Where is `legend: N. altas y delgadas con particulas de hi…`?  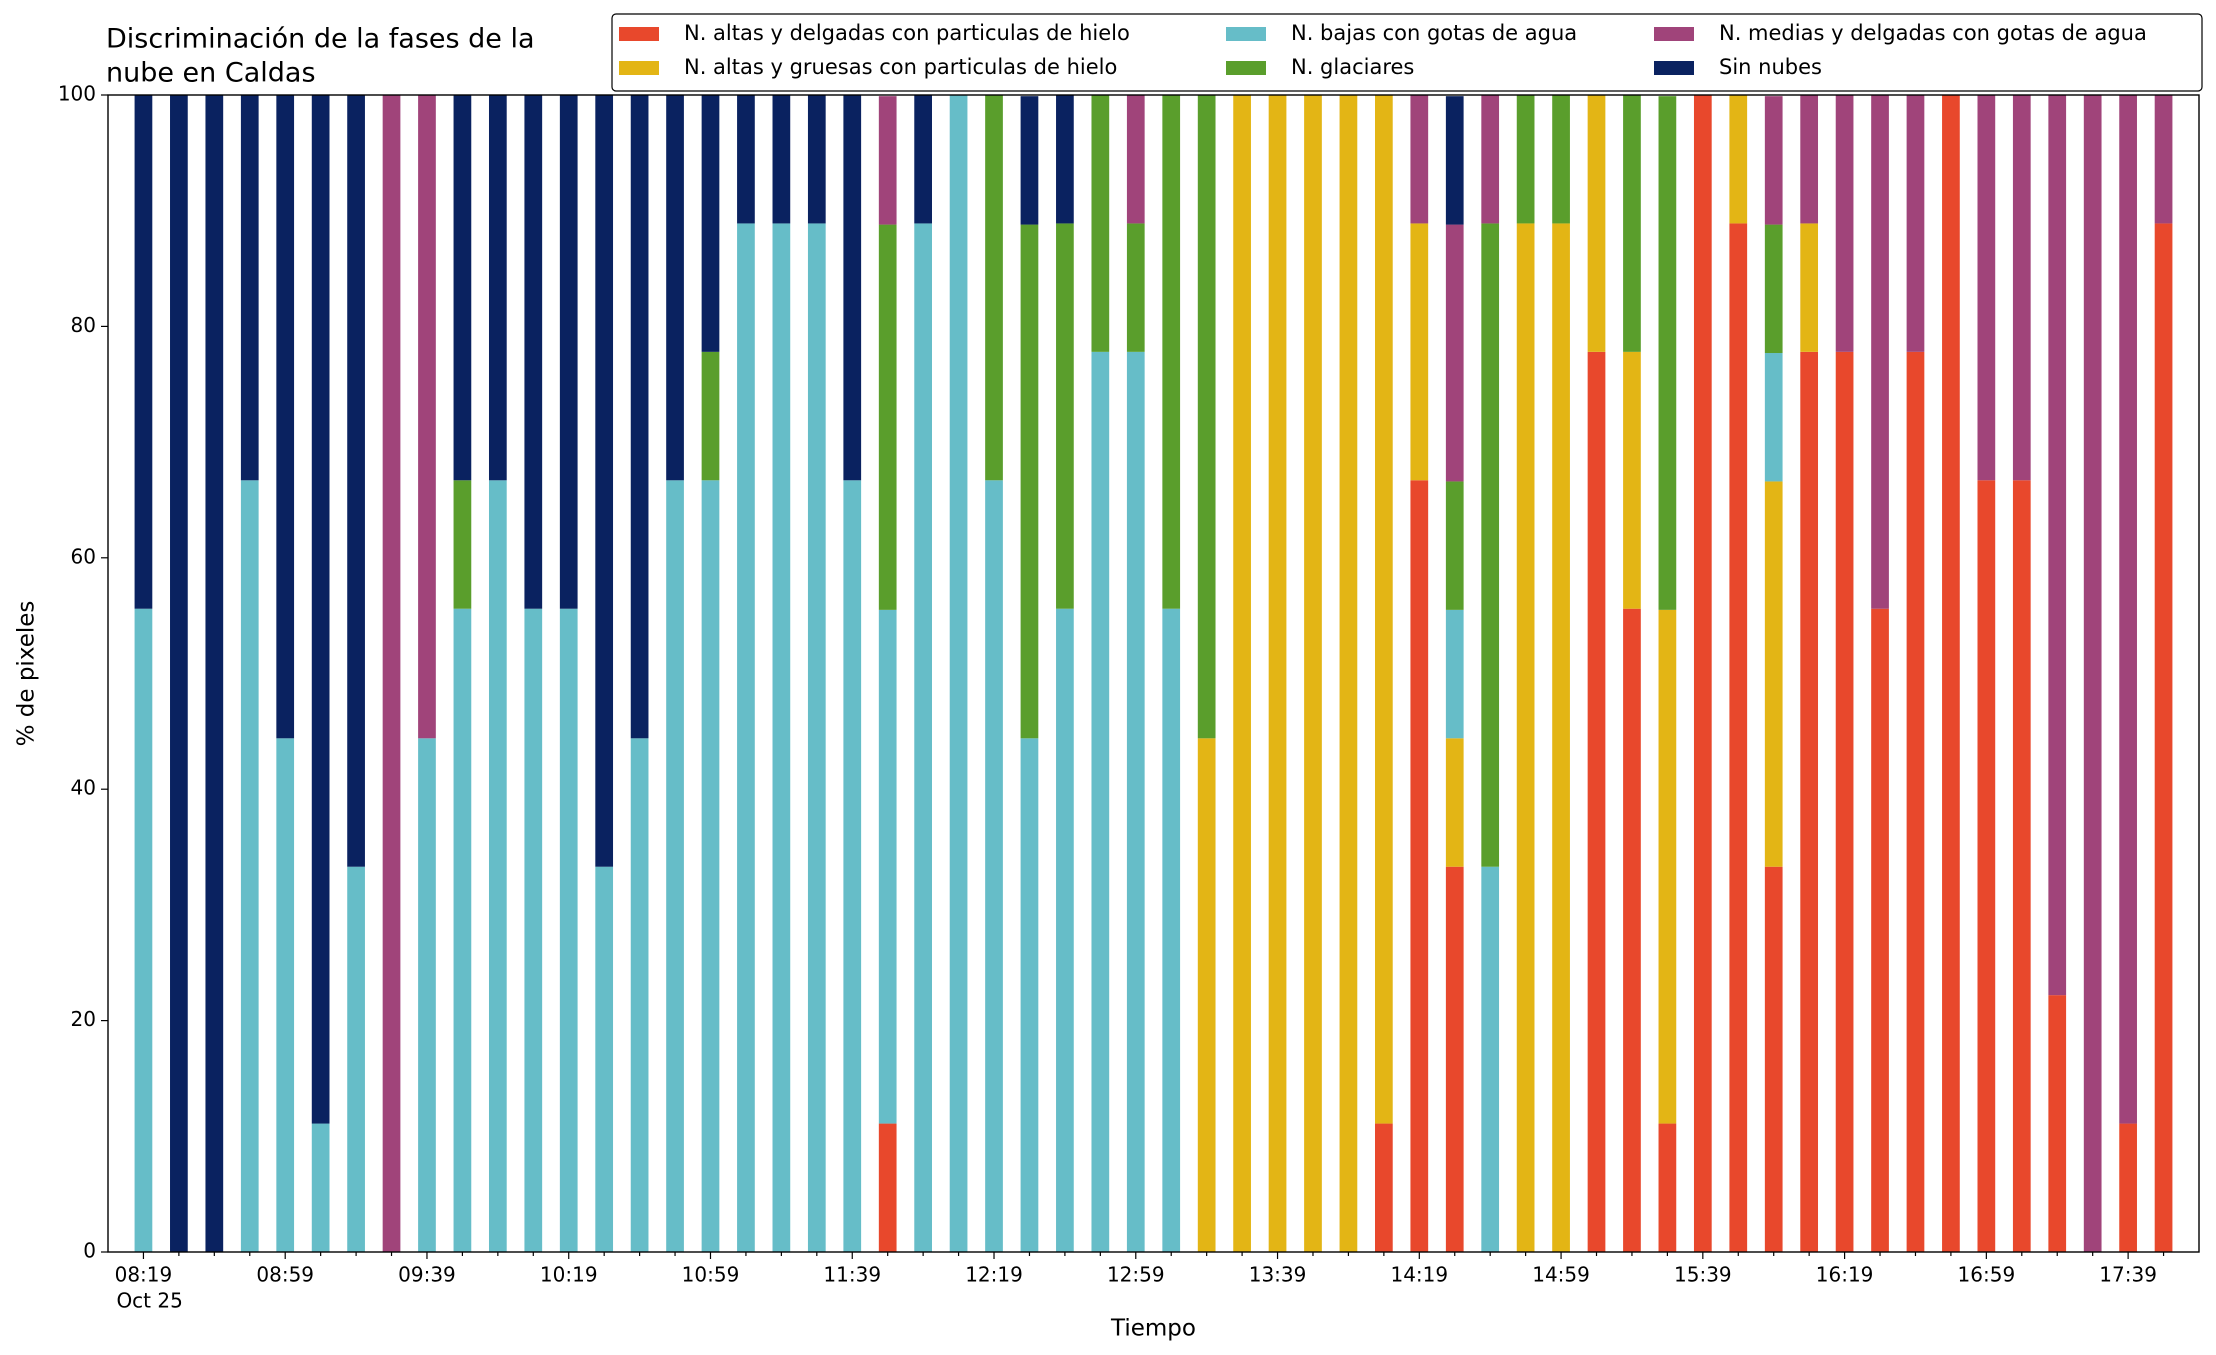 legend: N. altas y delgadas con particulas de hi… is located at coordinates (1407, 52).